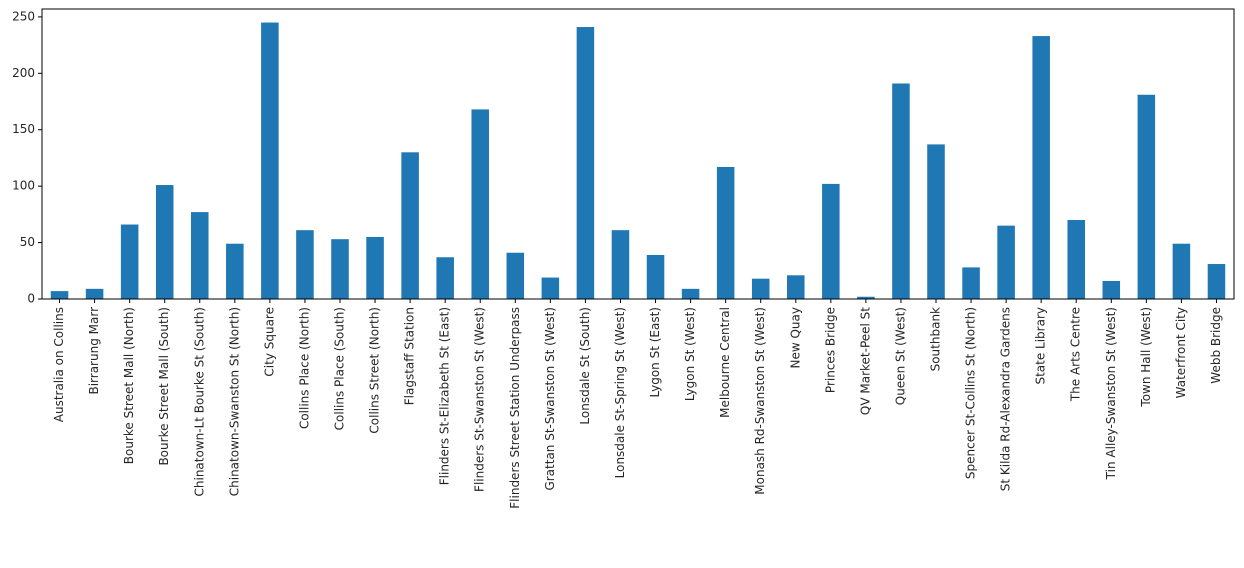  I want to click on x-tick-label: QV Market-Peel St, so click(865, 361).